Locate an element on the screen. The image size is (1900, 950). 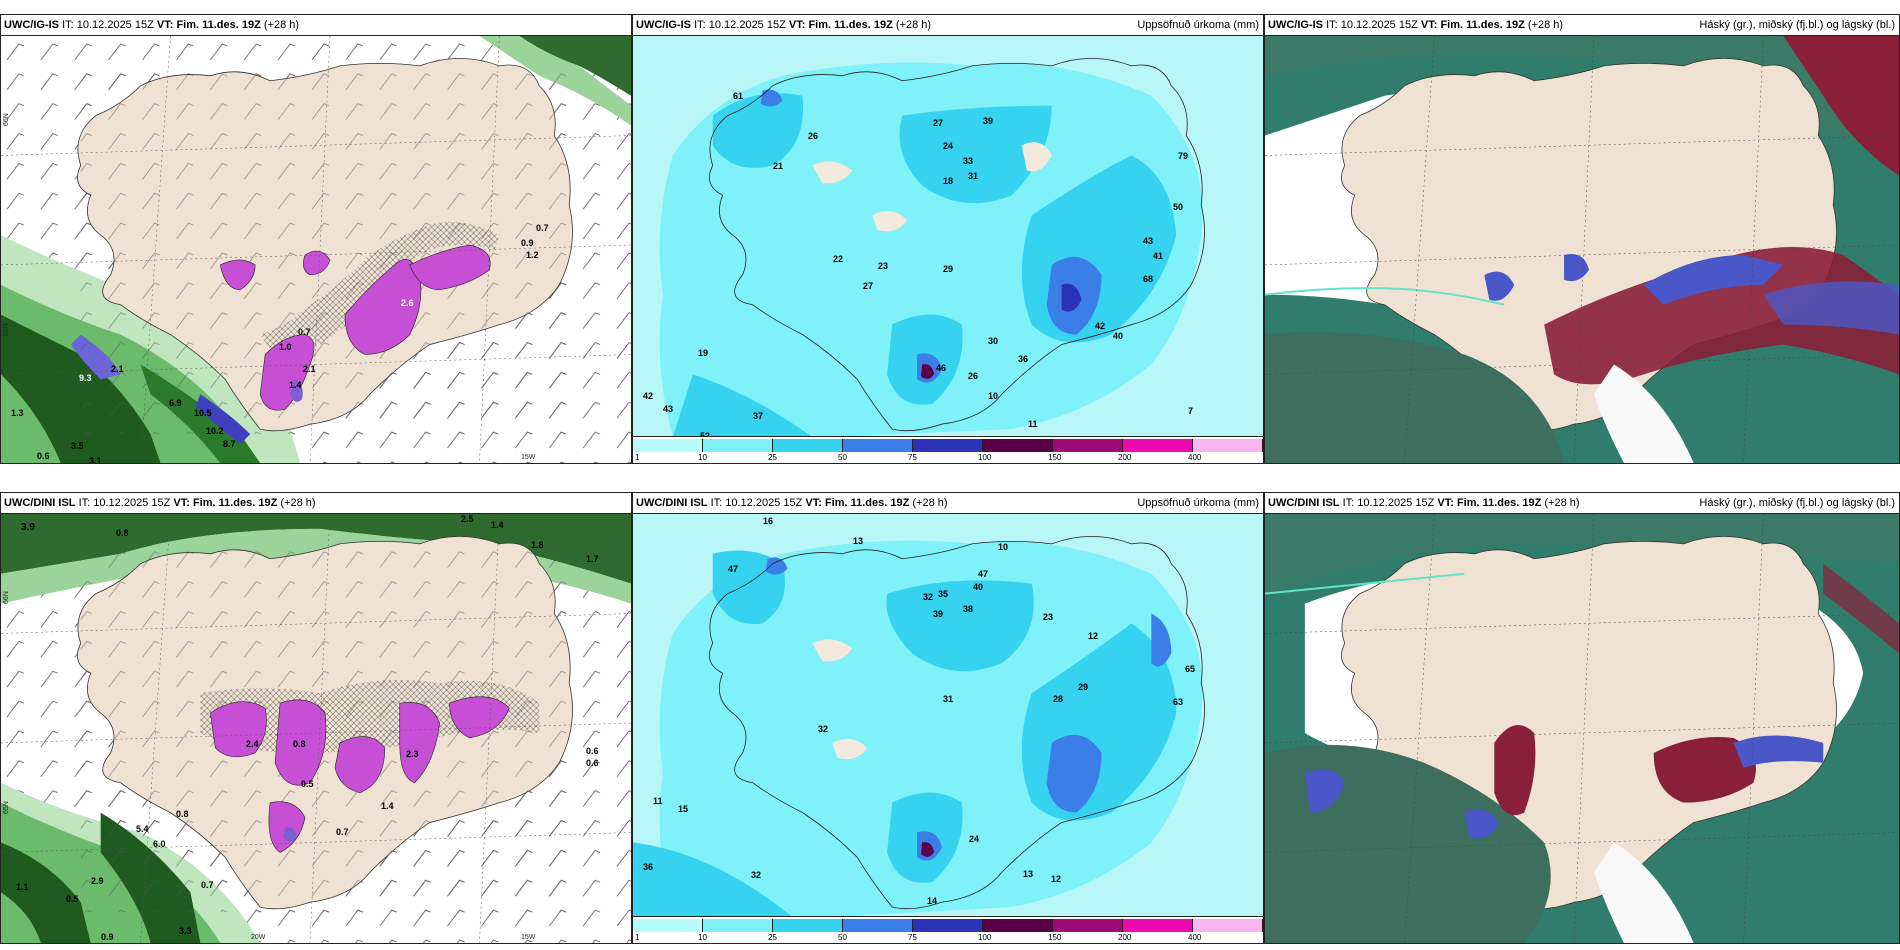
value-label: 19 is located at coordinates (703, 353).